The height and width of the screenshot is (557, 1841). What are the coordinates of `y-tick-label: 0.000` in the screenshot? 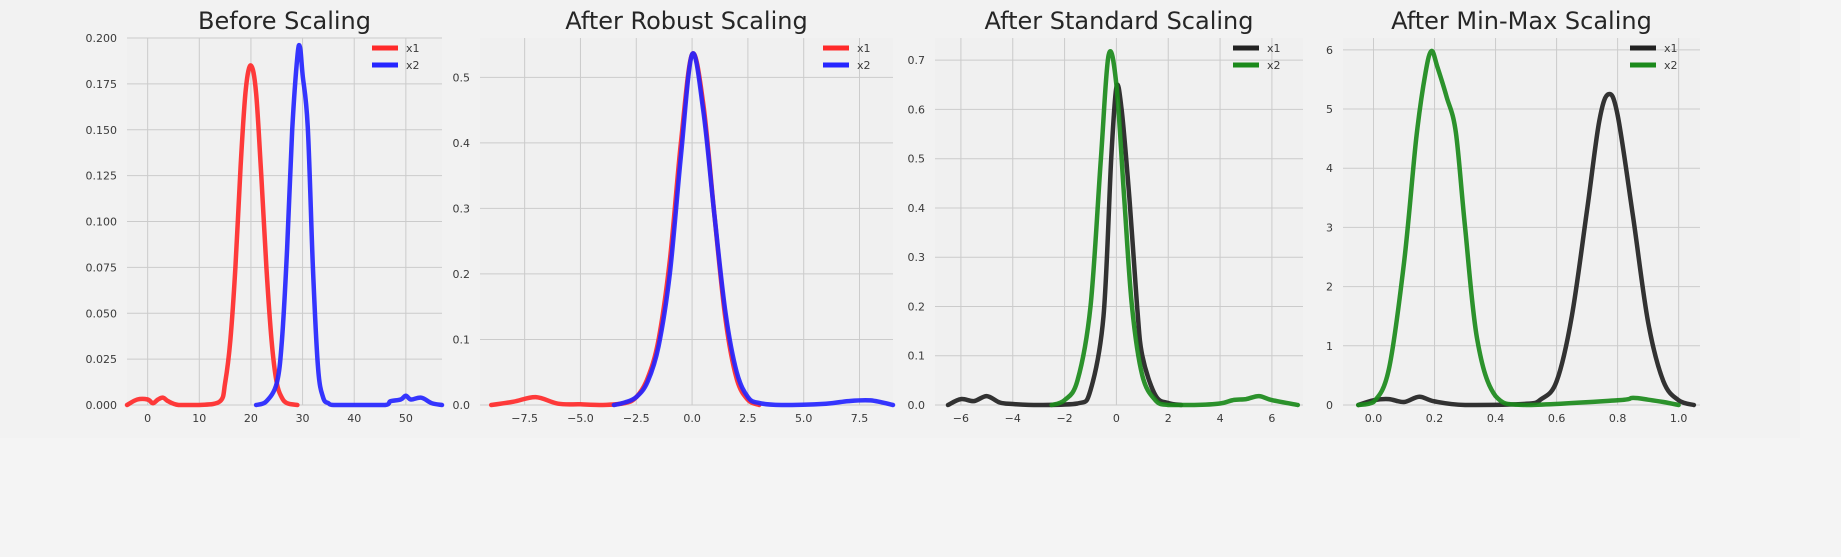 It's located at (102, 405).